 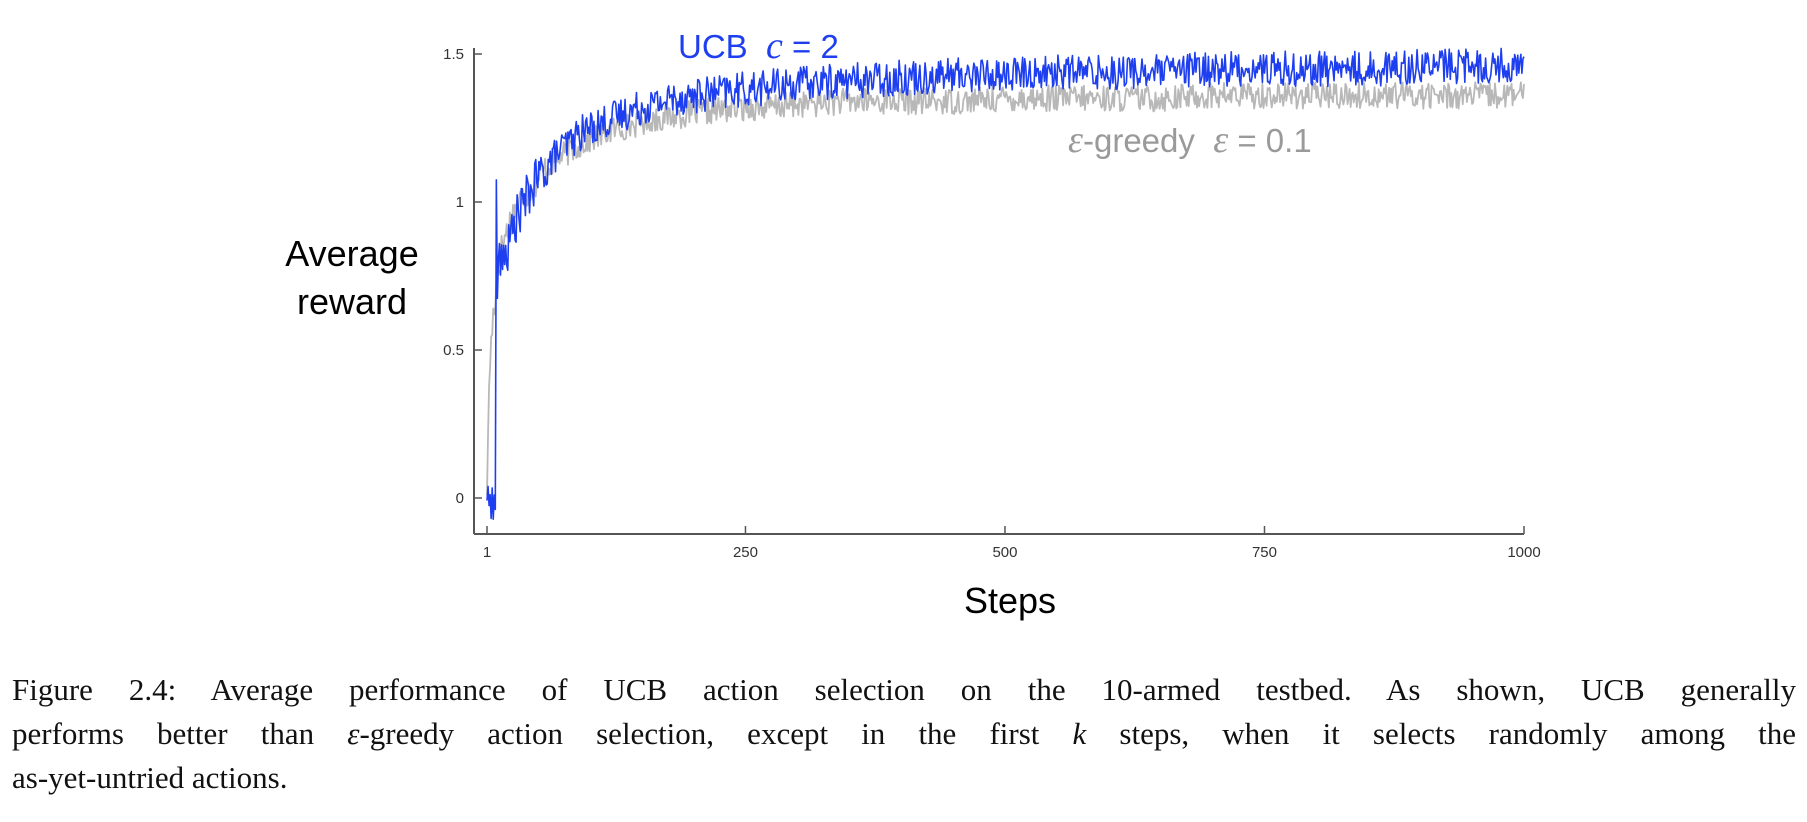 What do you see at coordinates (150, 777) in the screenshot?
I see `caption-line-3: as-yet-untried actions.` at bounding box center [150, 777].